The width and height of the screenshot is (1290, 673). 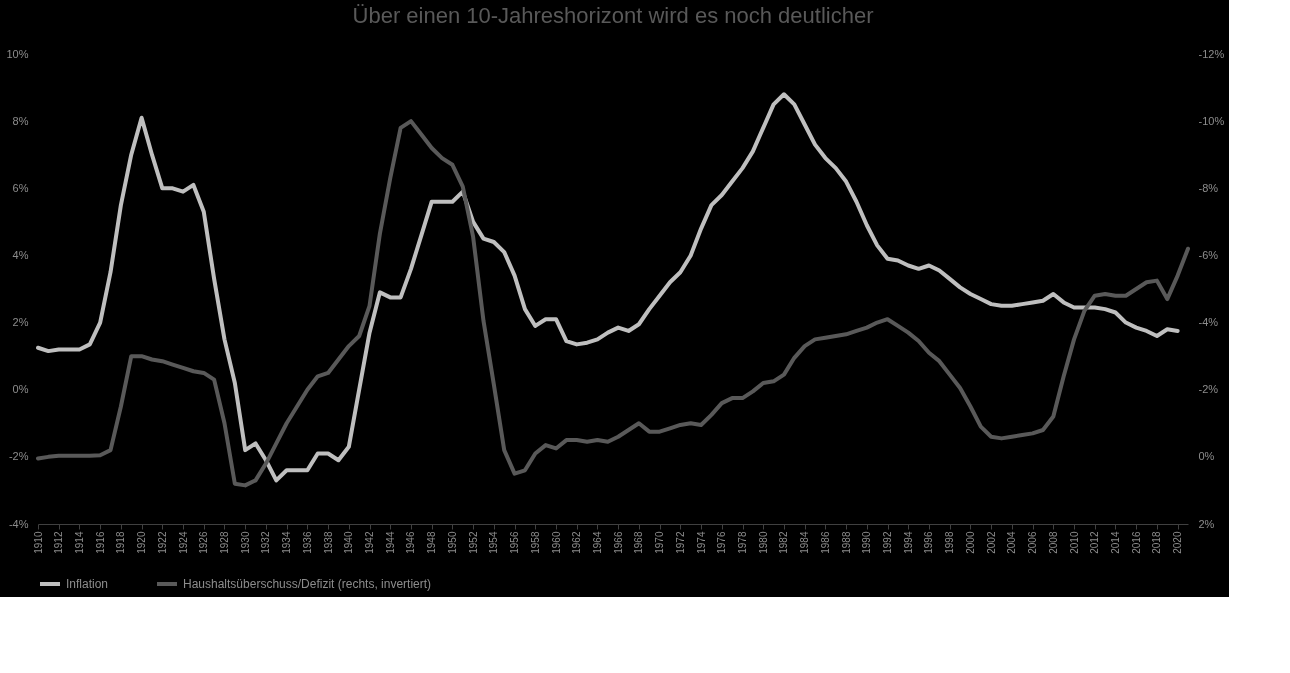 I want to click on chart-title: Über einen 10-Jahreshorizont wird es noch deutlicher, so click(x=613, y=15).